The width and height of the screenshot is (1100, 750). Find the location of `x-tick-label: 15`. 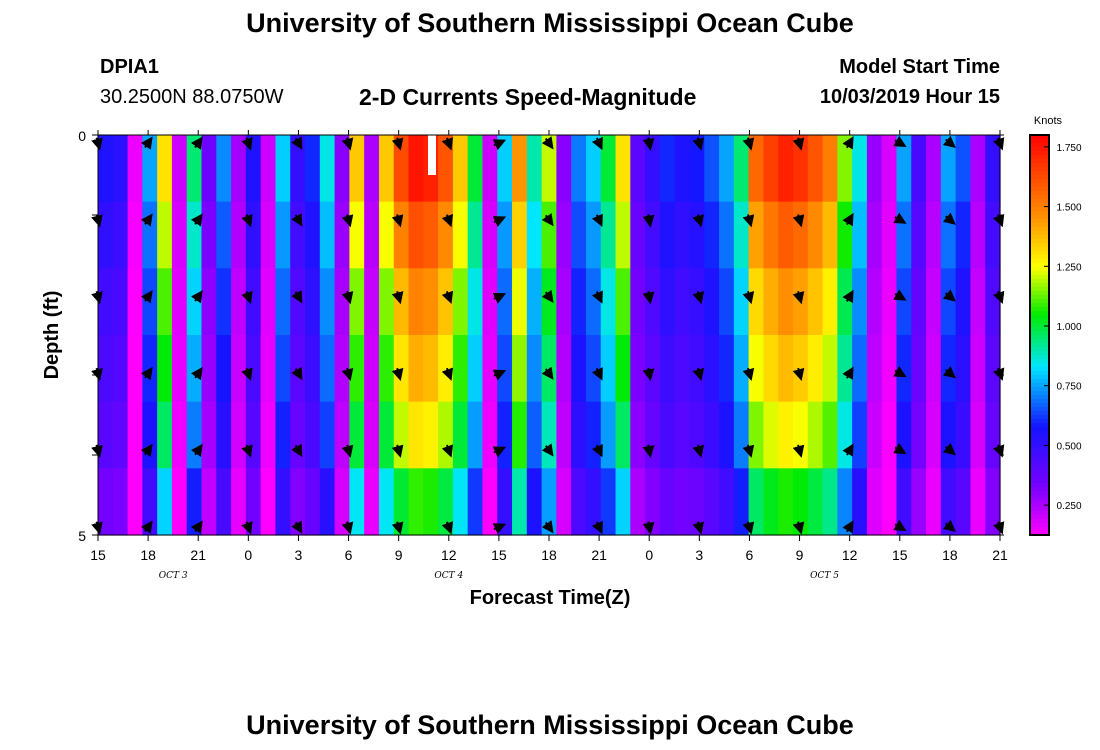

x-tick-label: 15 is located at coordinates (98, 555).